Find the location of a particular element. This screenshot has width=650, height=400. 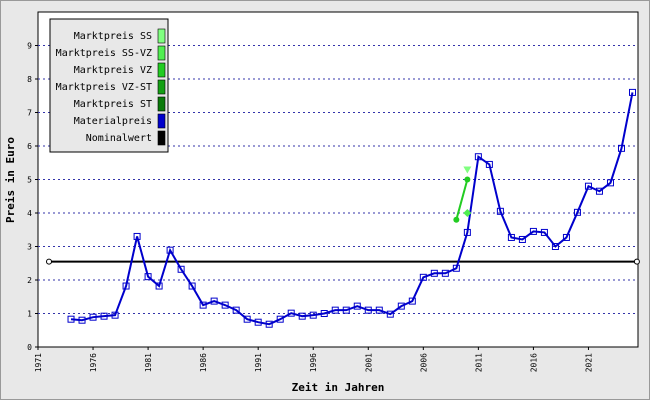

legend-label: Marktpreis VZ is located at coordinates (113, 70).